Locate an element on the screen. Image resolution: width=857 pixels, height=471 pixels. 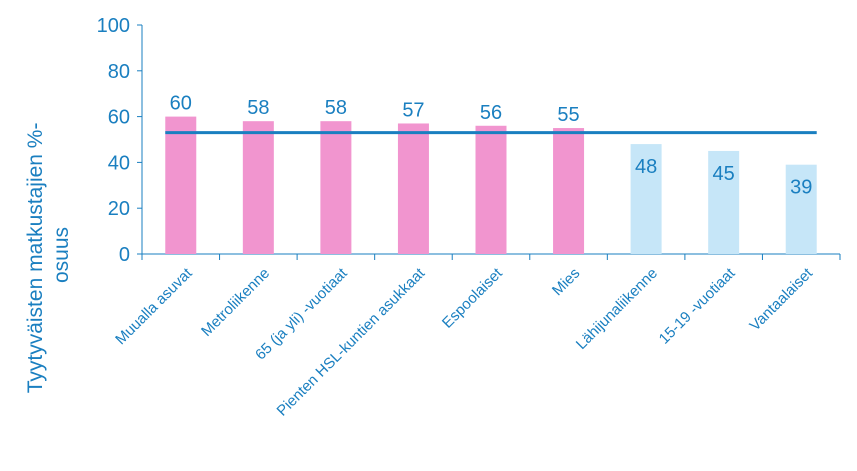
y-axis-title: Tyytyväisten matkustajien %- osuus is located at coordinates (48, 255).